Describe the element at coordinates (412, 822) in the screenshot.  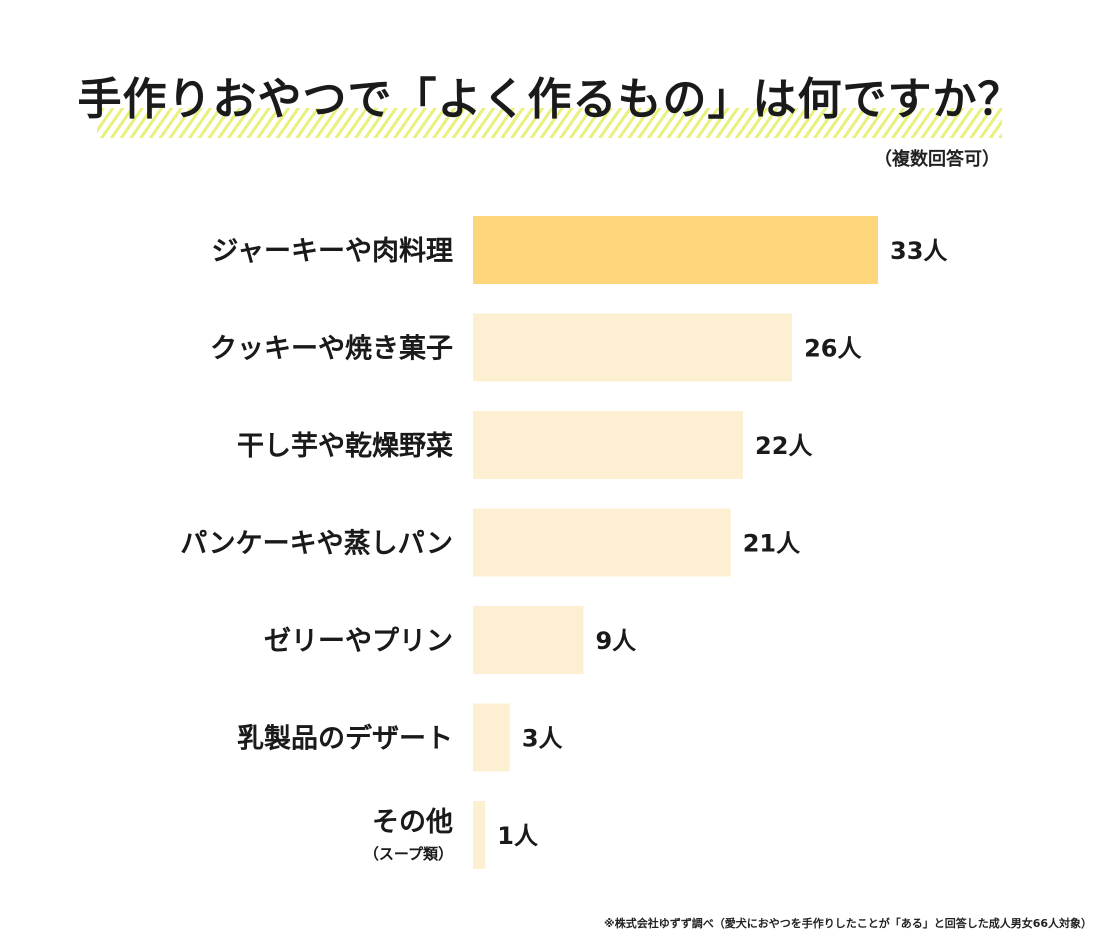
I see `category-label-6: その他` at that location.